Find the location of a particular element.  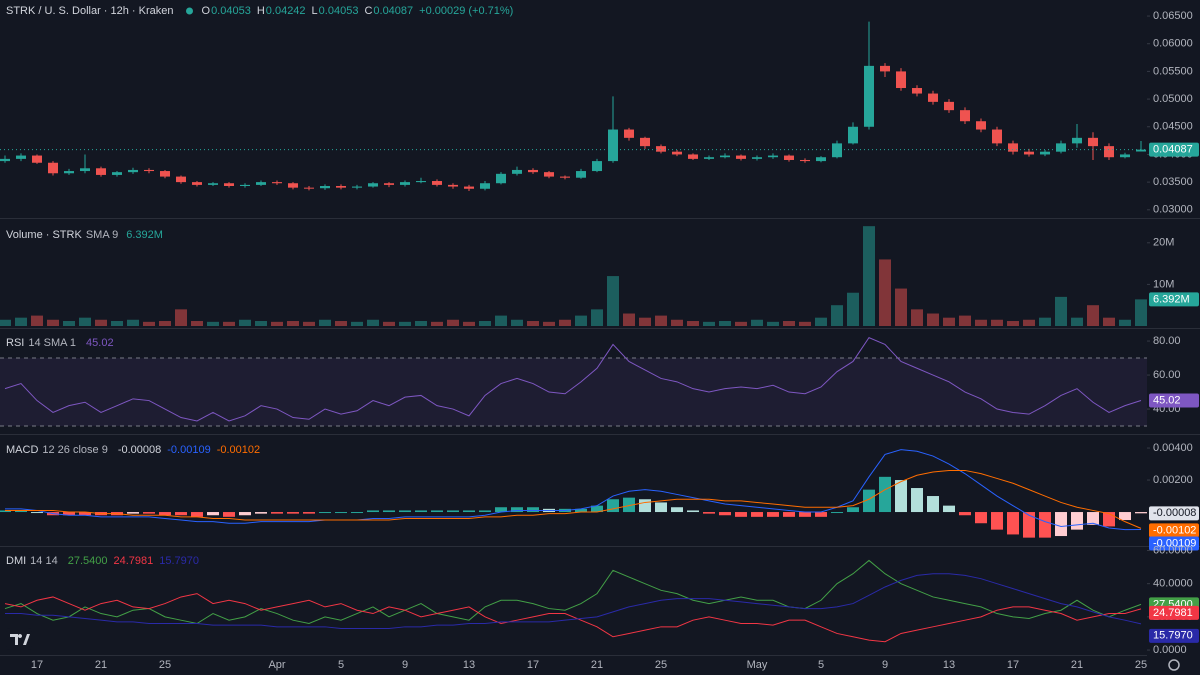

legend-text: RSI is located at coordinates (15, 343).